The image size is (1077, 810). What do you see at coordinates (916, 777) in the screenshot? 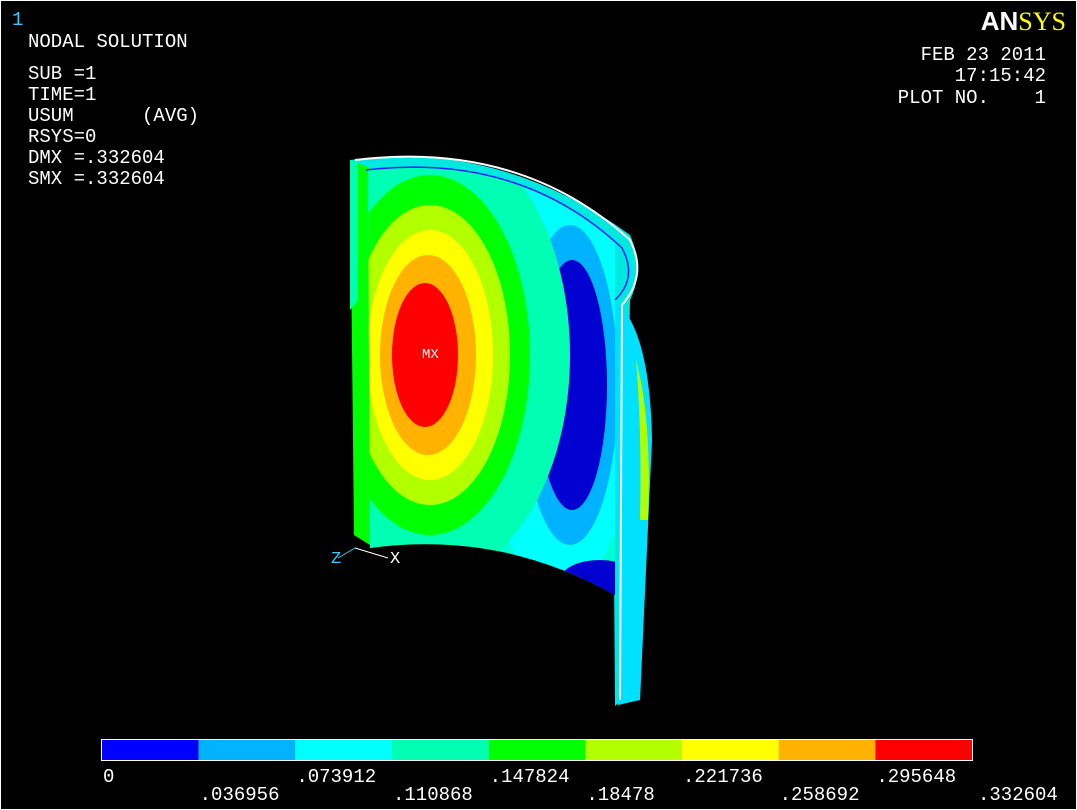
I see `legend-label: .295648` at bounding box center [916, 777].